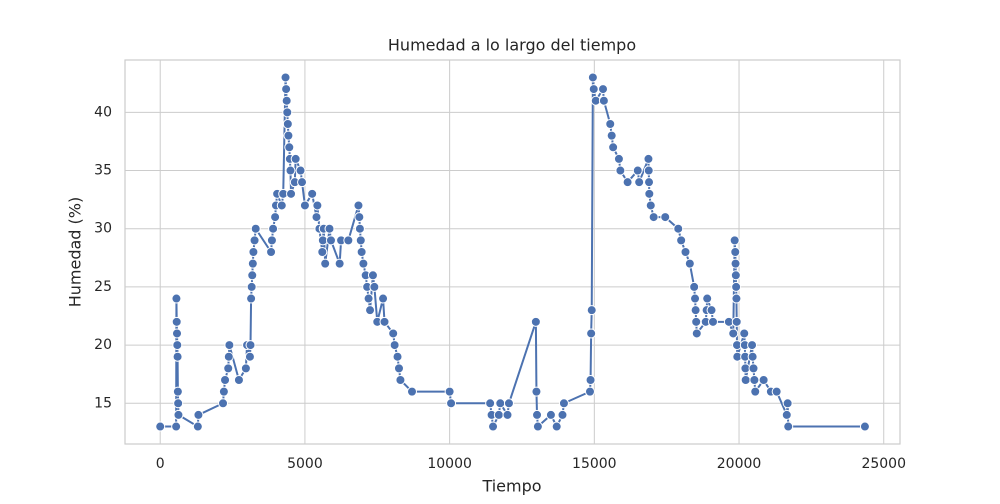 The height and width of the screenshot is (504, 1000). I want to click on y-tick-label: 20, so click(103, 345).